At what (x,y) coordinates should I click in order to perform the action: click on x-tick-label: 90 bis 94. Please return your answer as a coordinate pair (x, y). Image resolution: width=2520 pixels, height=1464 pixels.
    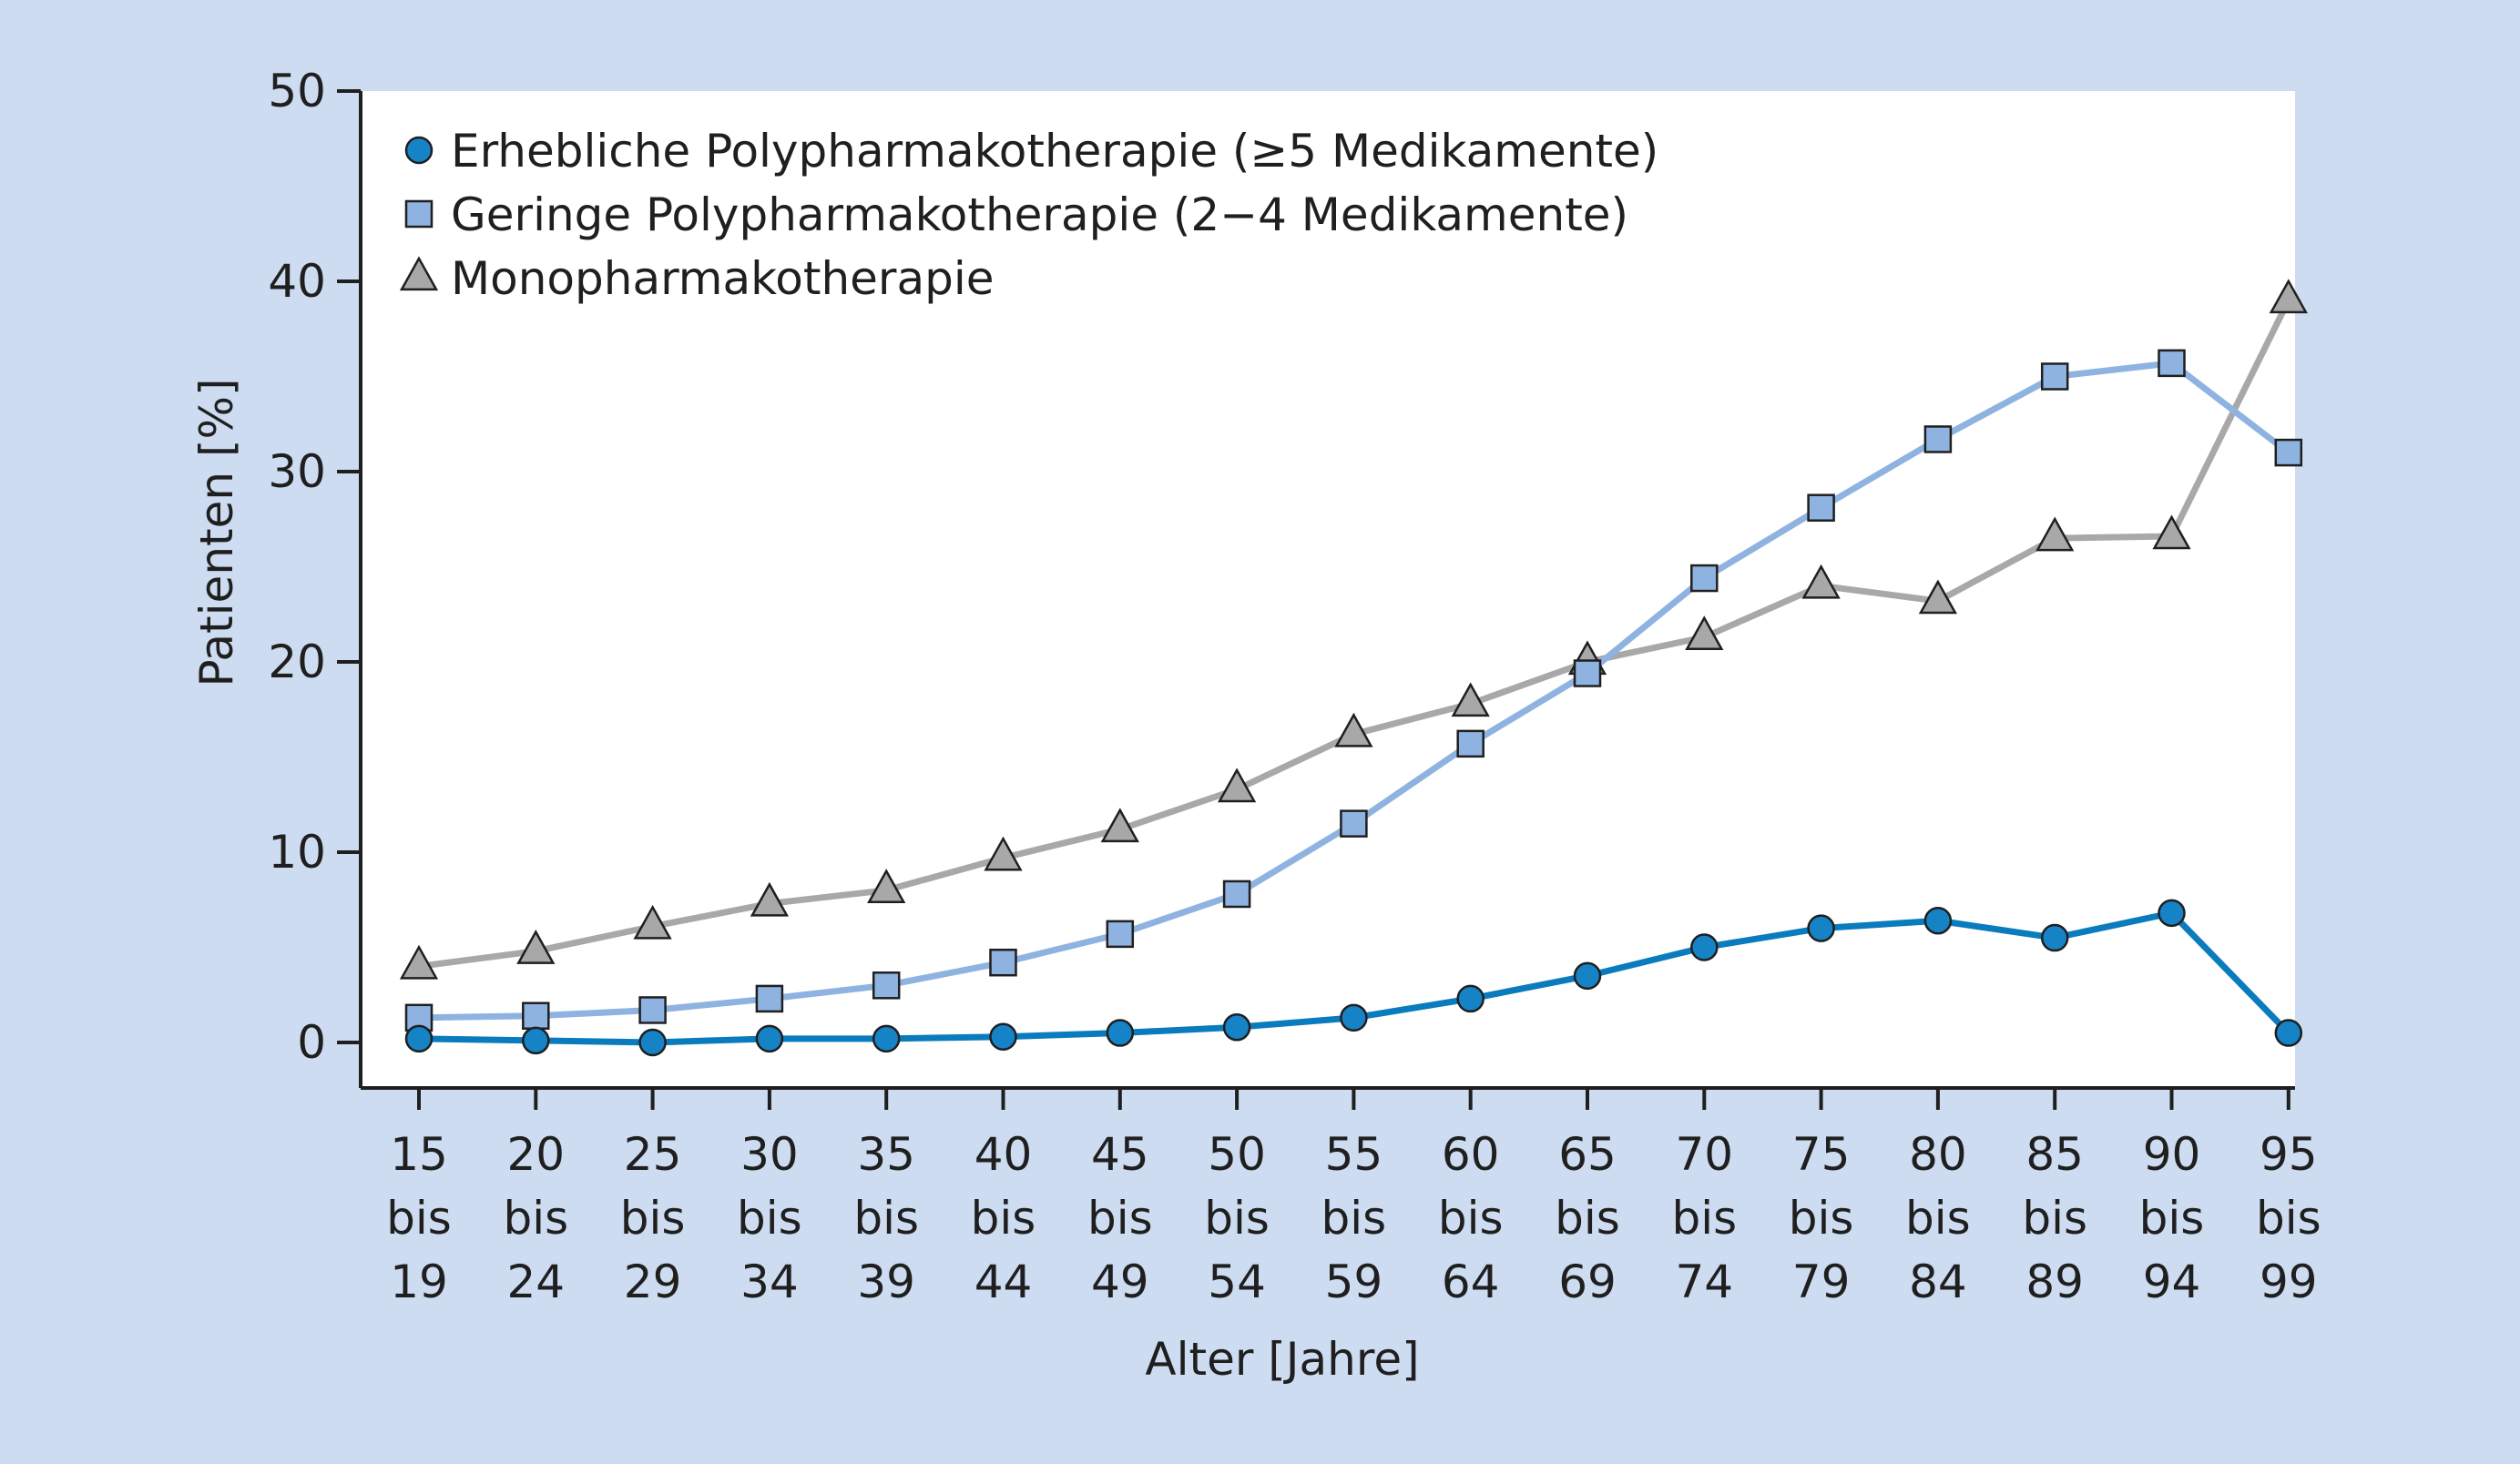
    Looking at the image, I should click on (2172, 1218).